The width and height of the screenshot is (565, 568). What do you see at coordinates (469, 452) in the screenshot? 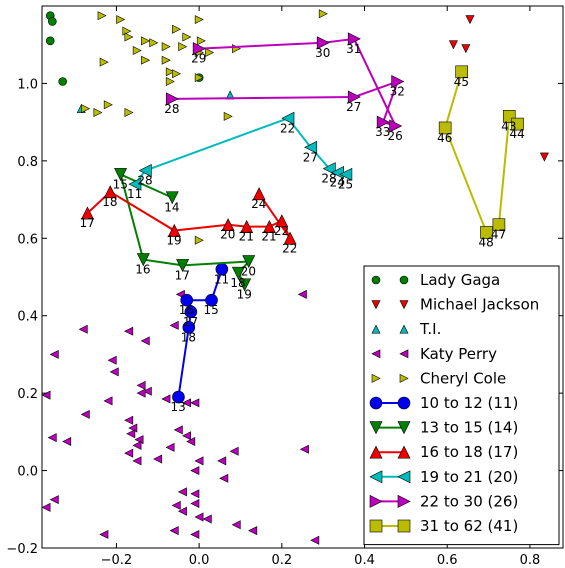
I see `legend-label-7: 16 to 18 (17)` at bounding box center [469, 452].